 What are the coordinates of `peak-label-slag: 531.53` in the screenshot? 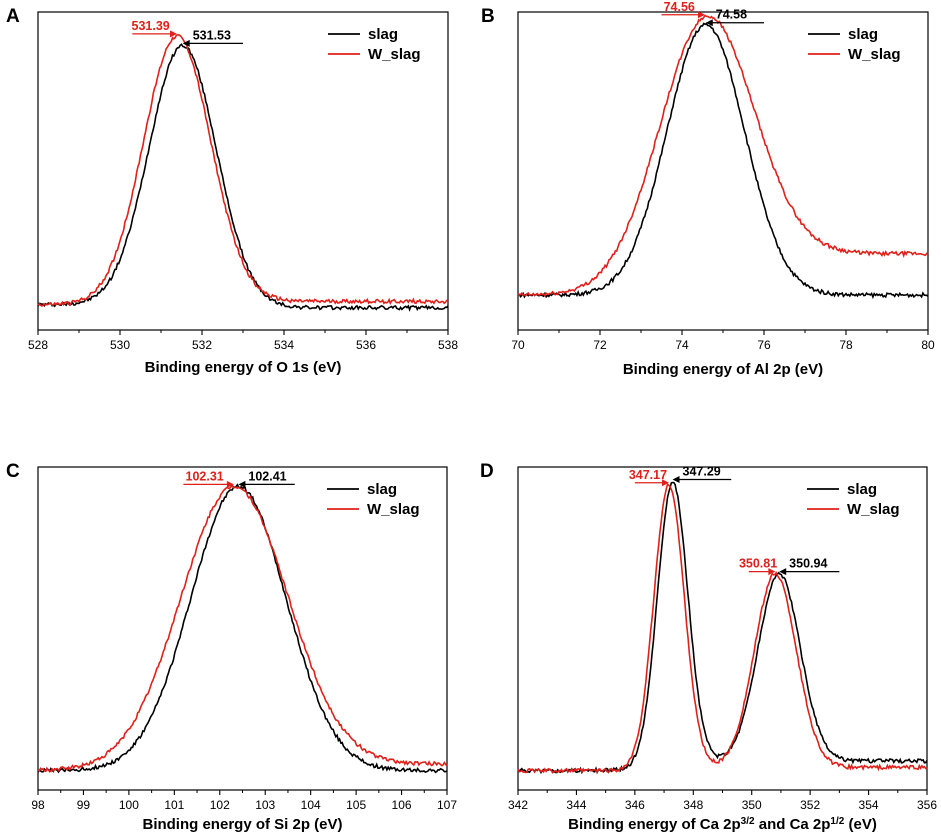 It's located at (212, 35).